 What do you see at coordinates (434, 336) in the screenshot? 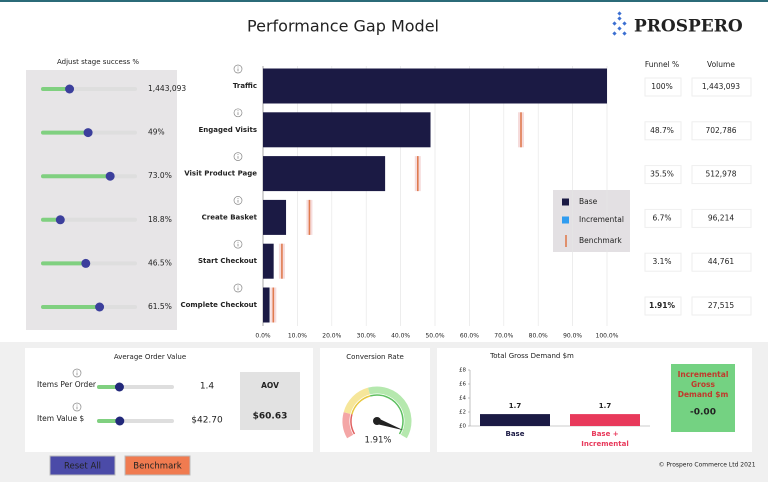
I see `x-tick-label: 50.0%` at bounding box center [434, 336].